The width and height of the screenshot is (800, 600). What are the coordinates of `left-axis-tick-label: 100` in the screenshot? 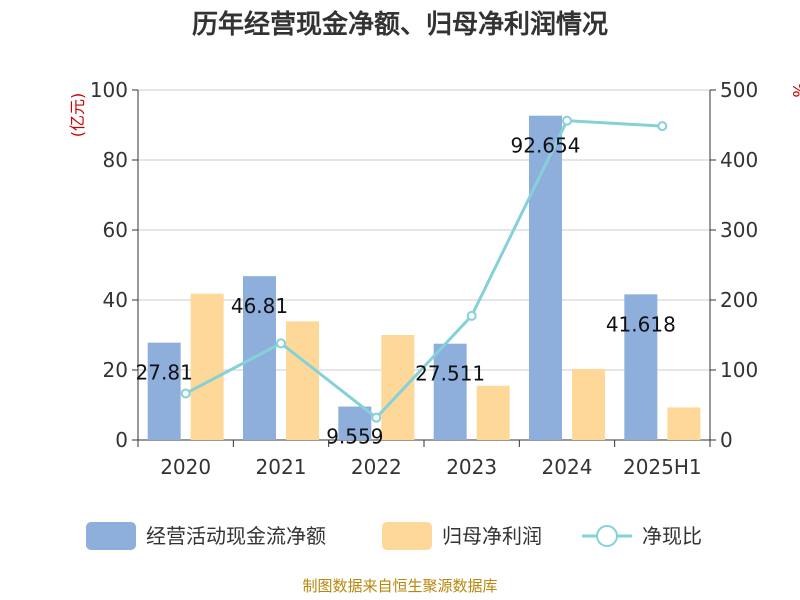 It's located at (109, 90).